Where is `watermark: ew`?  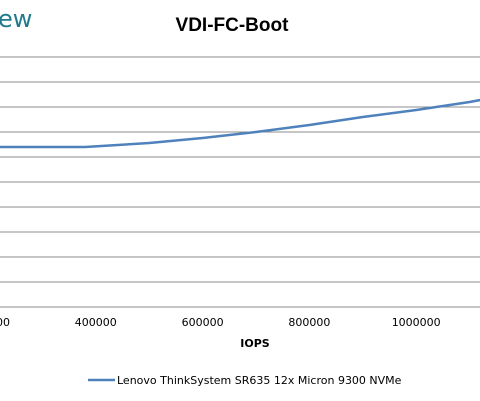 watermark: ew is located at coordinates (16, 19).